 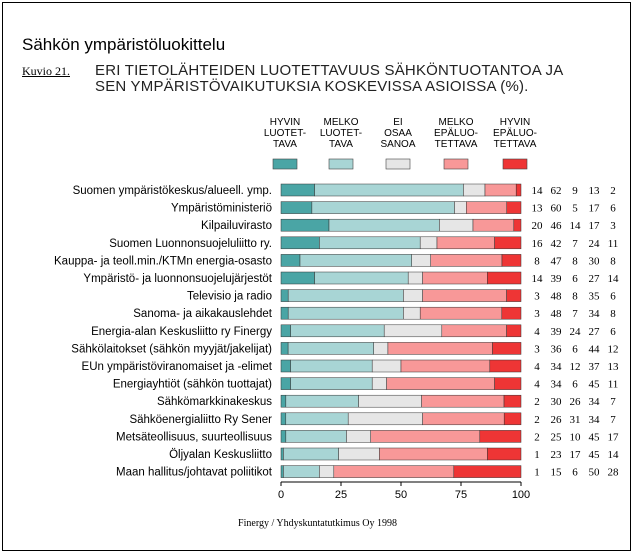 I want to click on category-label: Ympäristöministeriö, so click(x=221, y=209).